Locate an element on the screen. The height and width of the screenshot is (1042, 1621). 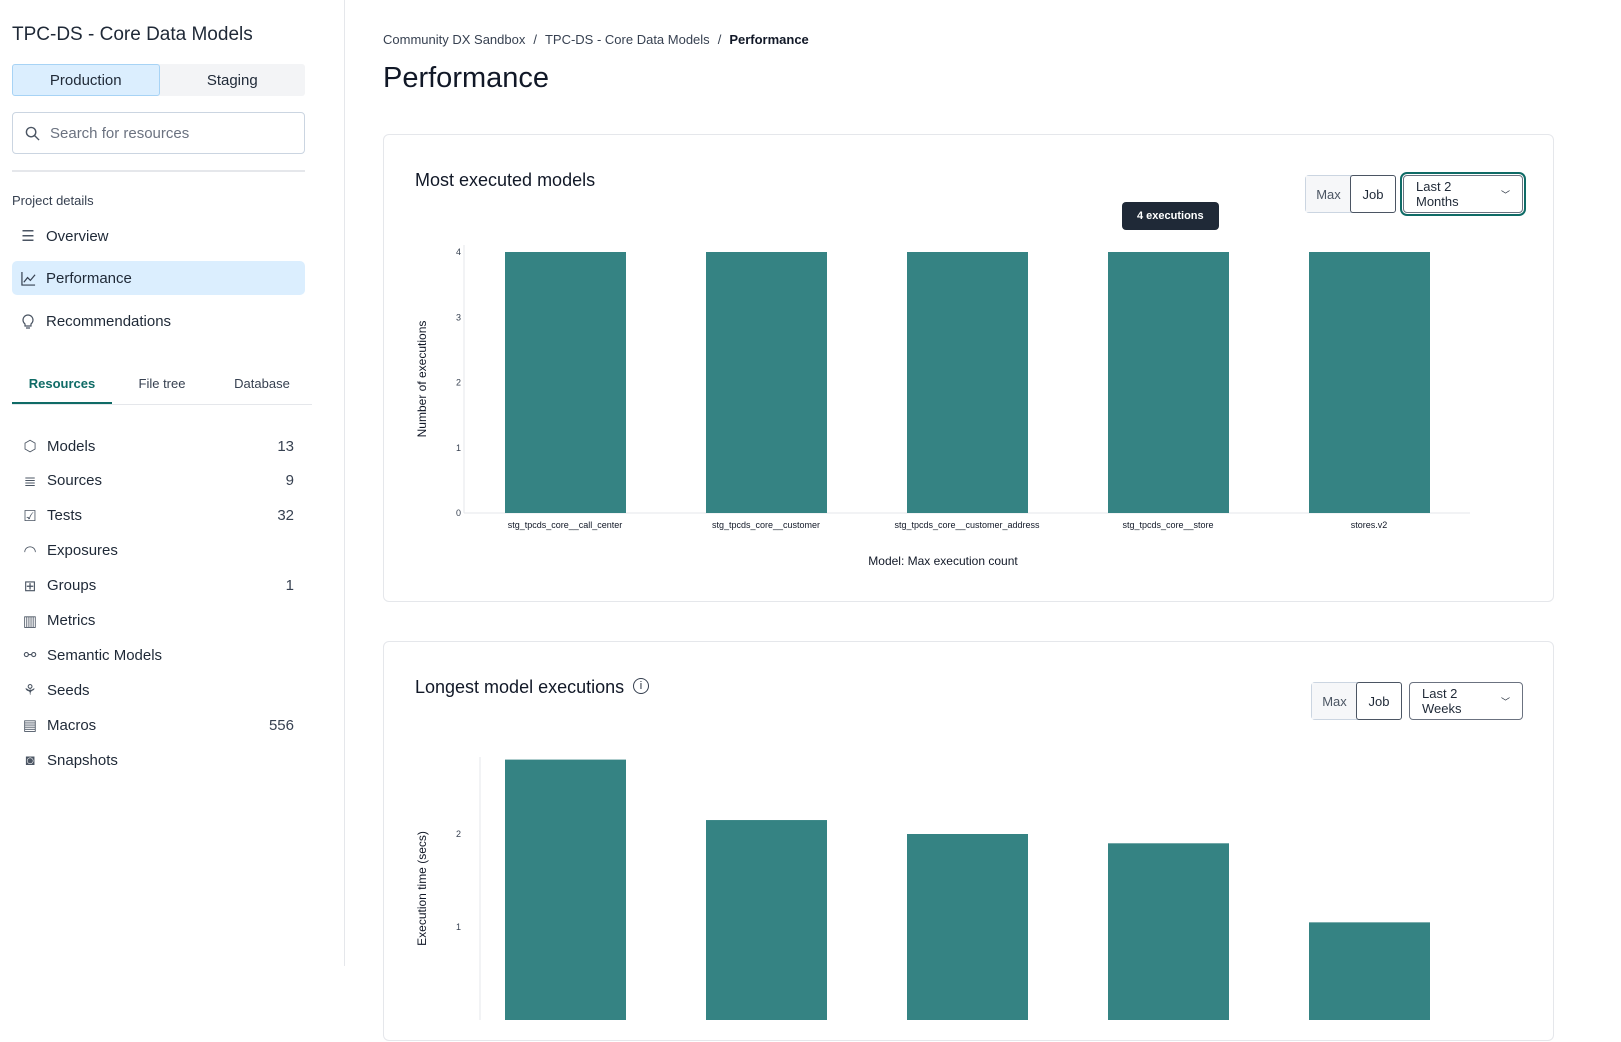
nav-recommendations: Recommendations is located at coordinates (158, 321).